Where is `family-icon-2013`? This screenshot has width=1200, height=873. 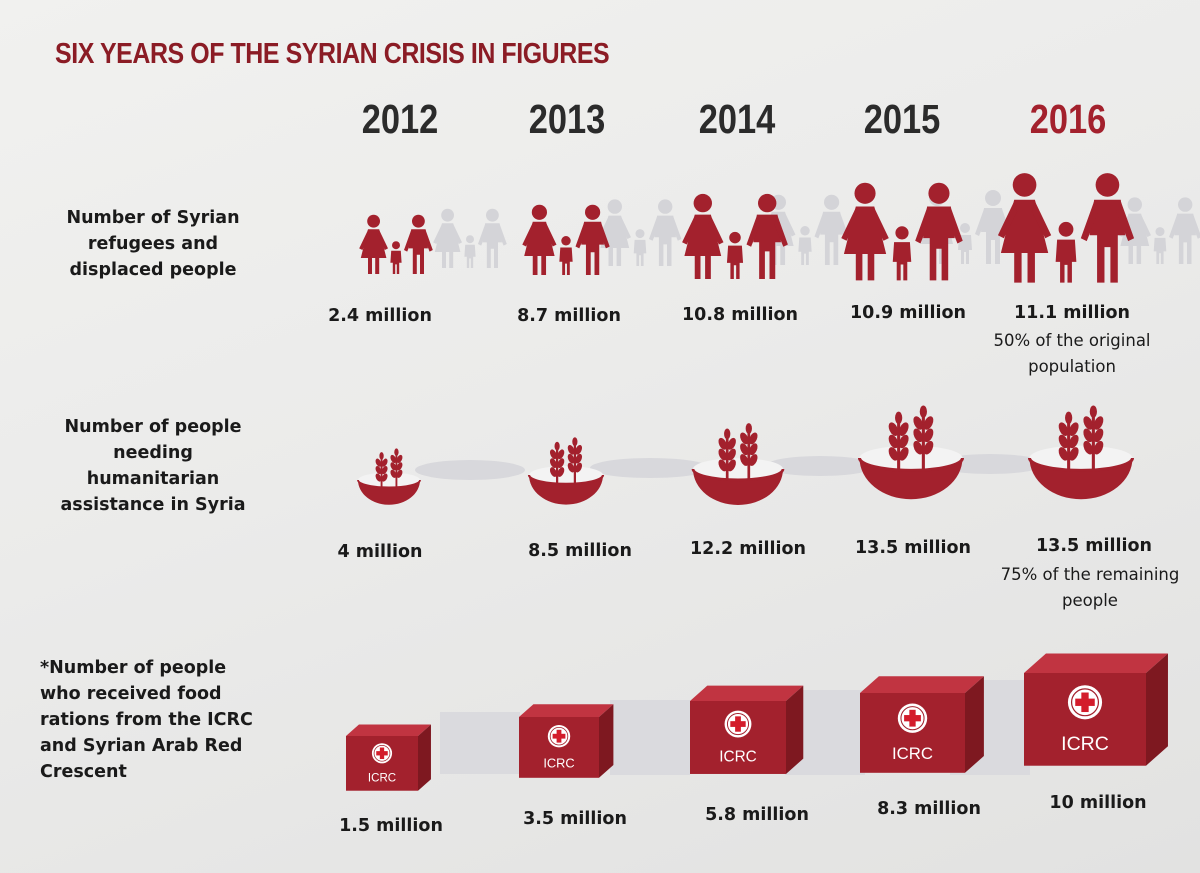
family-icon-2013 is located at coordinates (565, 240).